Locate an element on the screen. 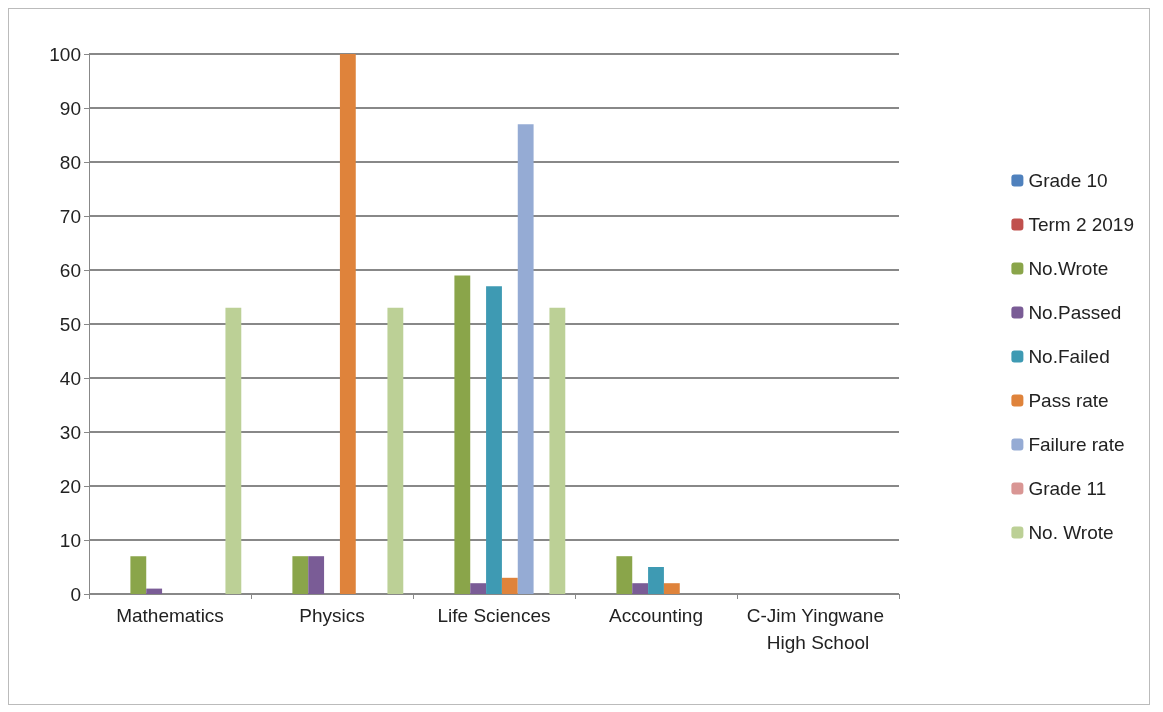  legend-label: Failure rate is located at coordinates (1076, 444).